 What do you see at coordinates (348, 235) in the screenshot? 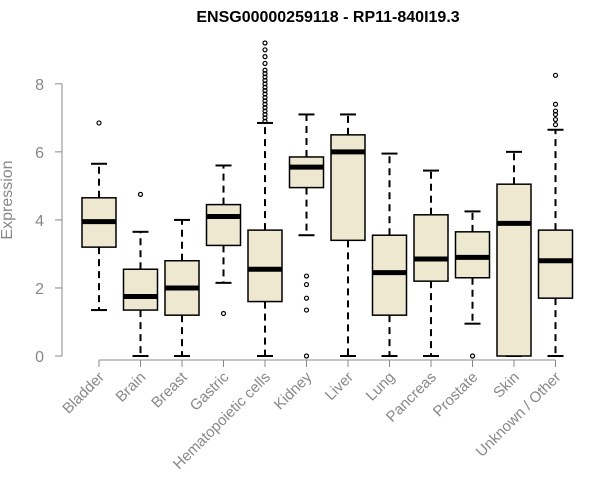
I see `box-liver` at bounding box center [348, 235].